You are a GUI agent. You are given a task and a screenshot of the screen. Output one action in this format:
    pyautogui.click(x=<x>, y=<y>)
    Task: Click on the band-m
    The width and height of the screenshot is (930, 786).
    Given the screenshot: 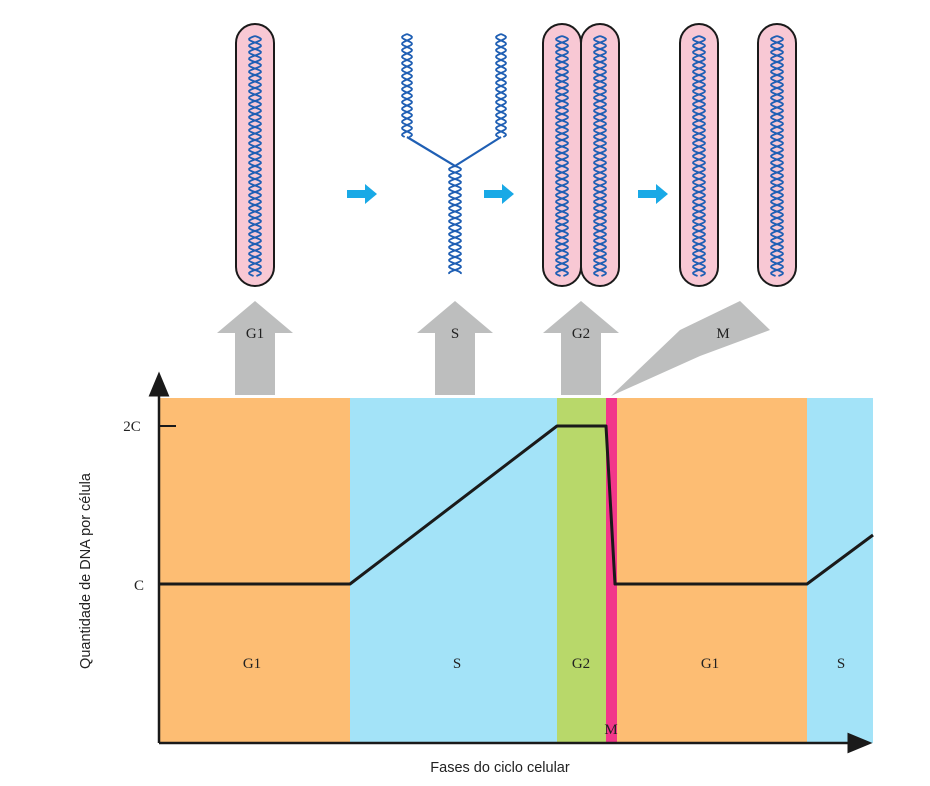 What is the action you would take?
    pyautogui.click(x=611, y=570)
    